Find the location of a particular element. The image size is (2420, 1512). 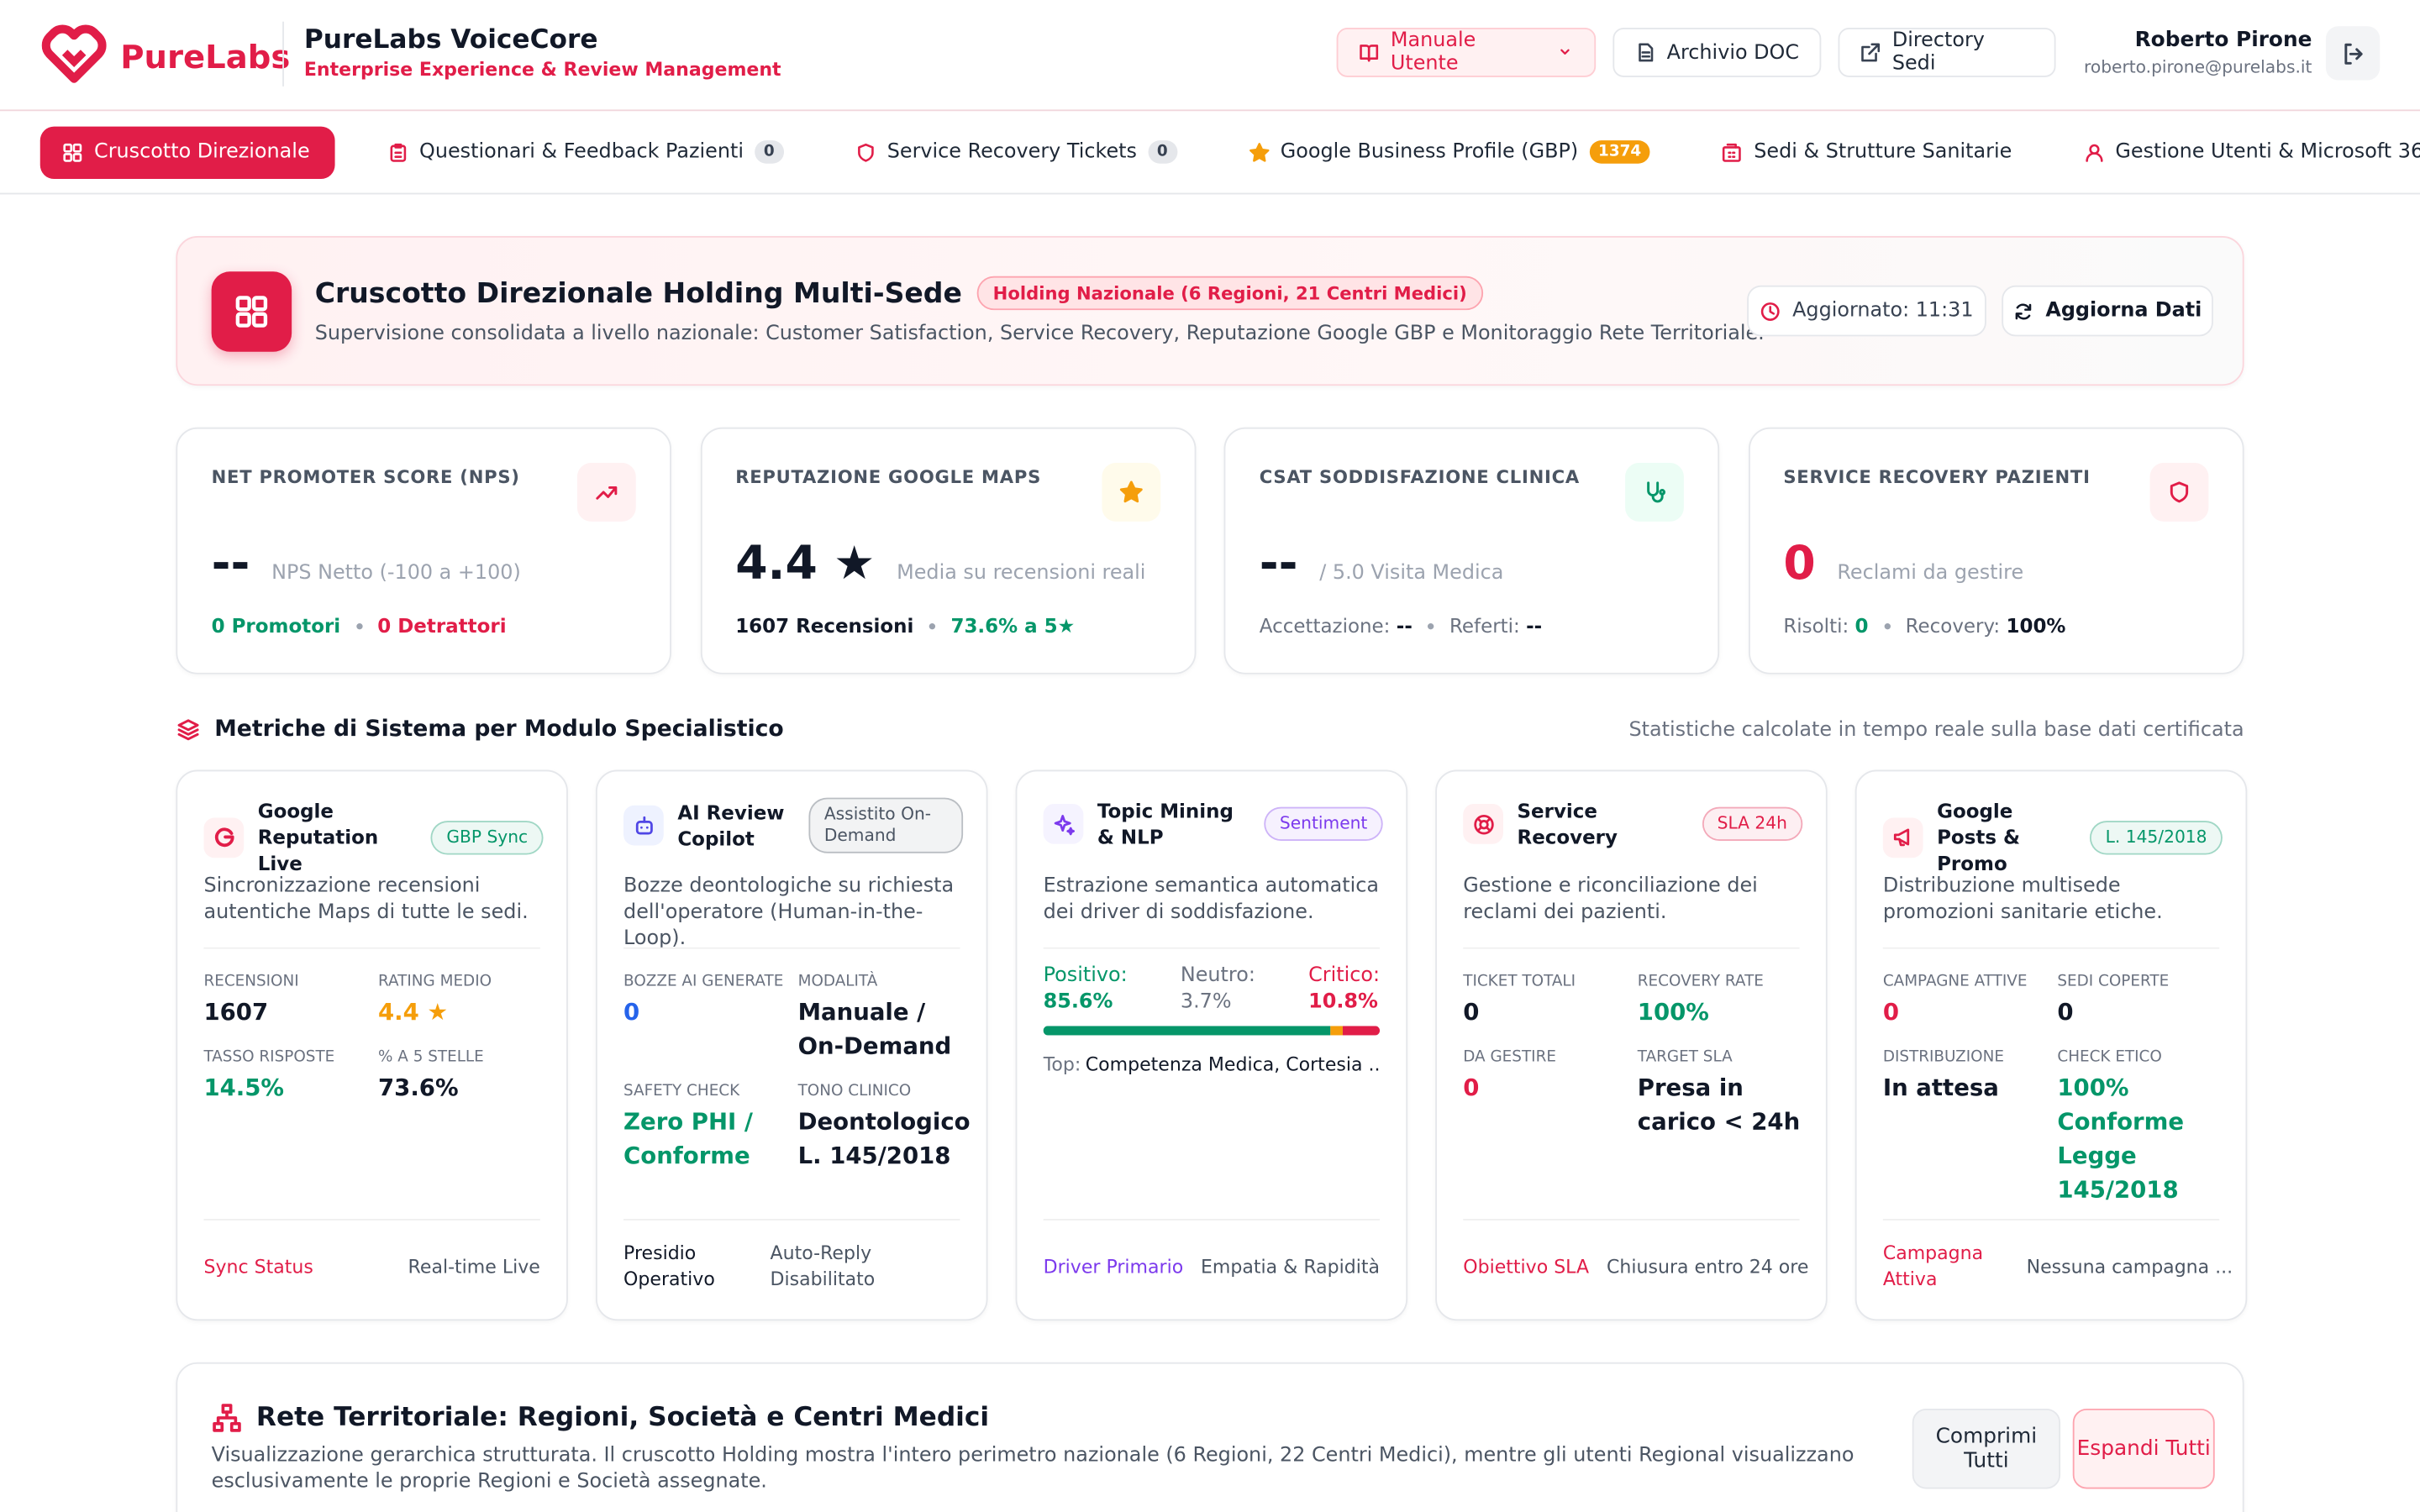

button-label: Archivio DOC is located at coordinates (1733, 52).